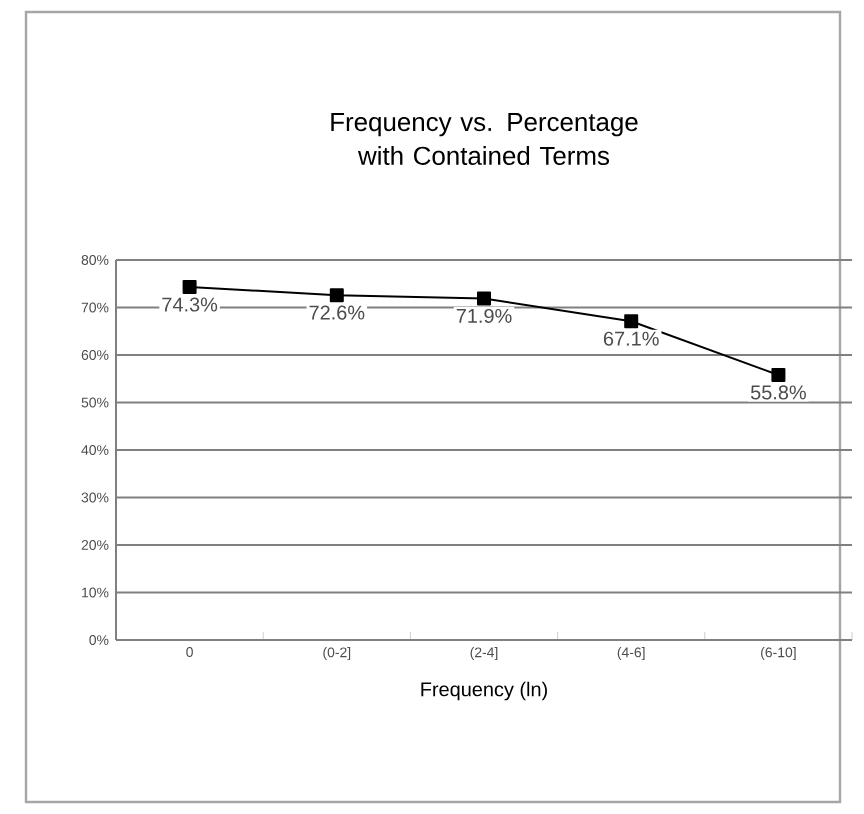 This screenshot has height=814, width=864. What do you see at coordinates (337, 312) in the screenshot?
I see `data-label: 72.6%` at bounding box center [337, 312].